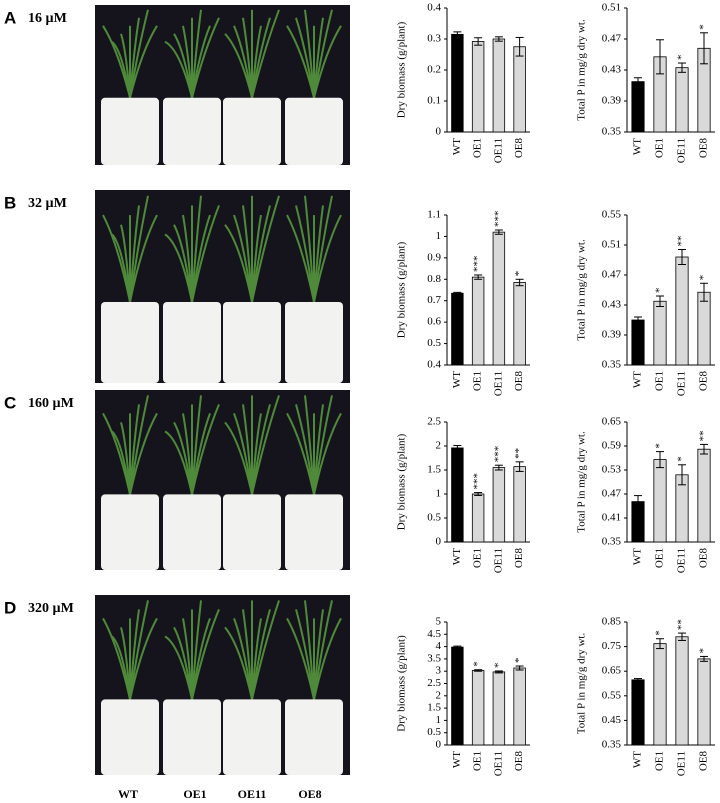 Image resolution: width=720 pixels, height=803 pixels. Describe the element at coordinates (612, 215) in the screenshot. I see `y-tick-label: 0.55` at that location.